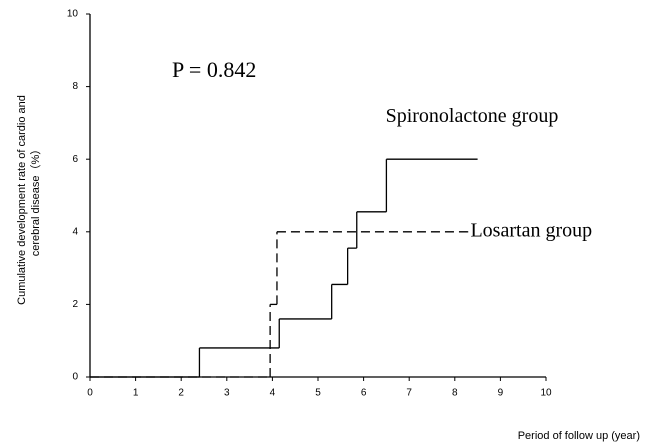  Describe the element at coordinates (214, 69) in the screenshot. I see `p-value-annotation: P = 0.842` at that location.